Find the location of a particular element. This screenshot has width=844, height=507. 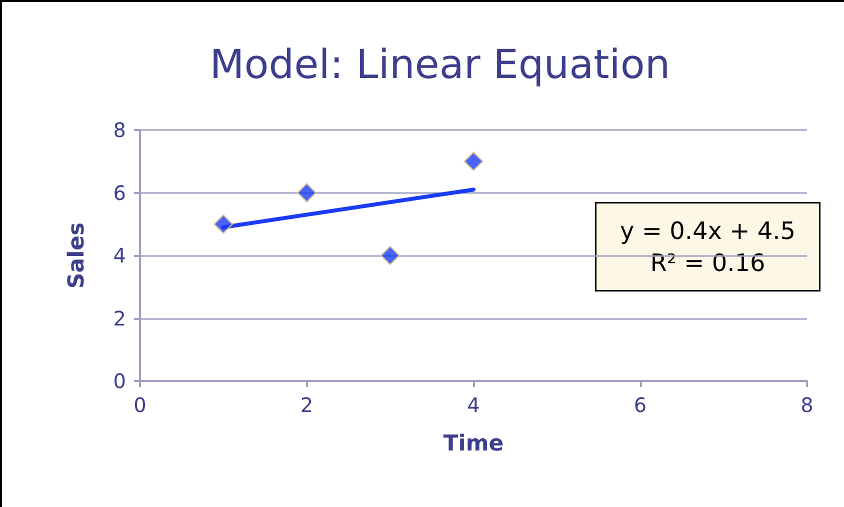

x-tick-label: 6 is located at coordinates (640, 405).